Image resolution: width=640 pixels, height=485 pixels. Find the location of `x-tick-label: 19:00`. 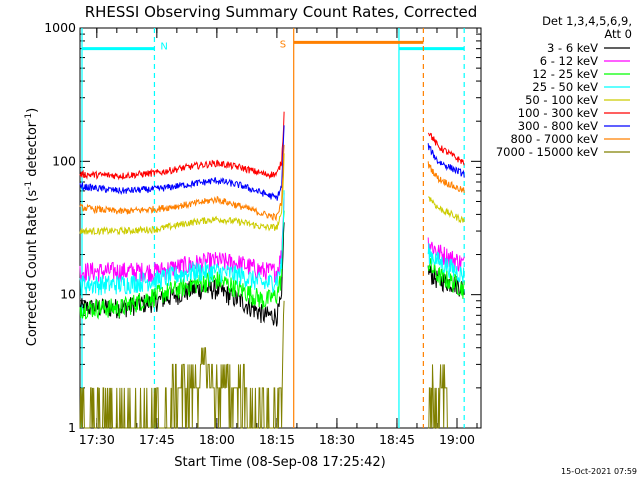

x-tick-label: 19:00 is located at coordinates (457, 439).